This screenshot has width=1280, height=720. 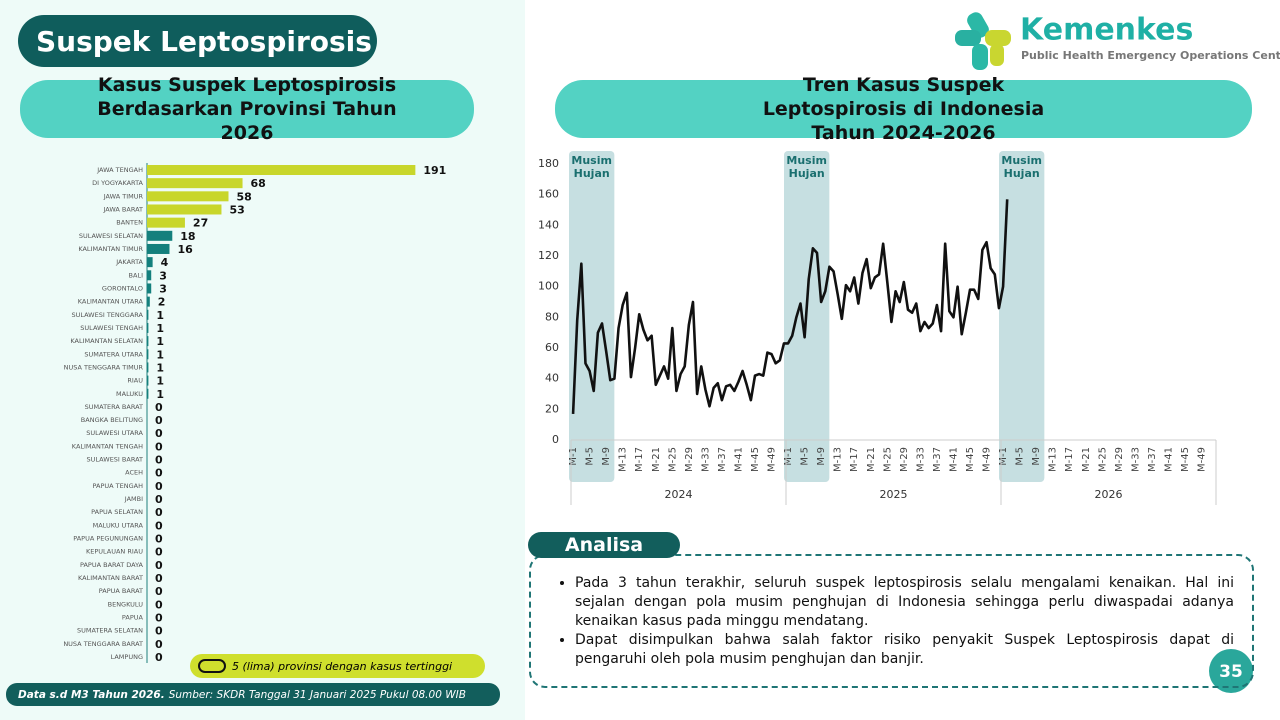 I want to click on category-label: NUSA TENGGARA TIMUR, so click(x=104, y=367).